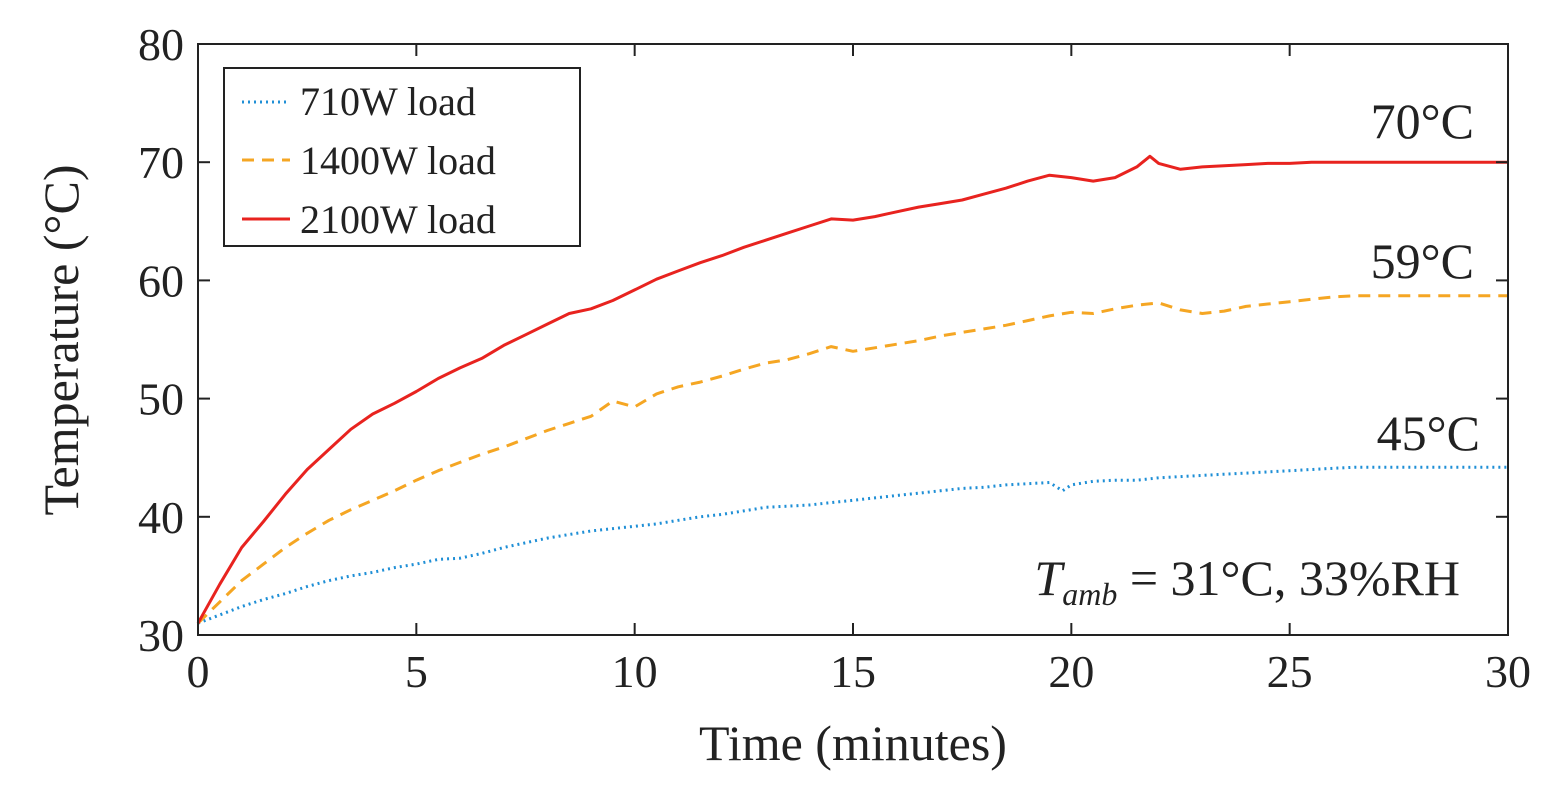 Image resolution: width=1554 pixels, height=795 pixels. I want to click on x-tick-label: 10, so click(635, 671).